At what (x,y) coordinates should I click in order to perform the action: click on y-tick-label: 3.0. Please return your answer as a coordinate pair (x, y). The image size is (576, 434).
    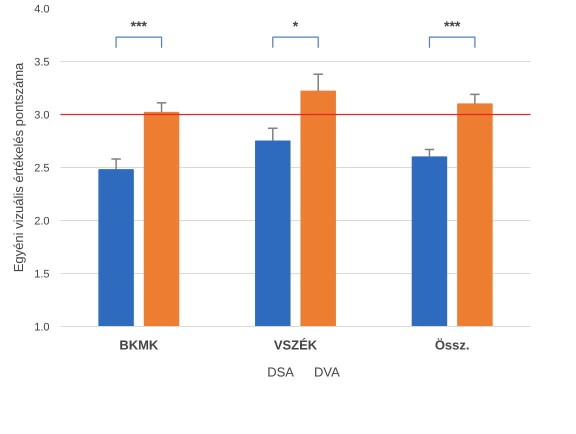
    Looking at the image, I should click on (42, 116).